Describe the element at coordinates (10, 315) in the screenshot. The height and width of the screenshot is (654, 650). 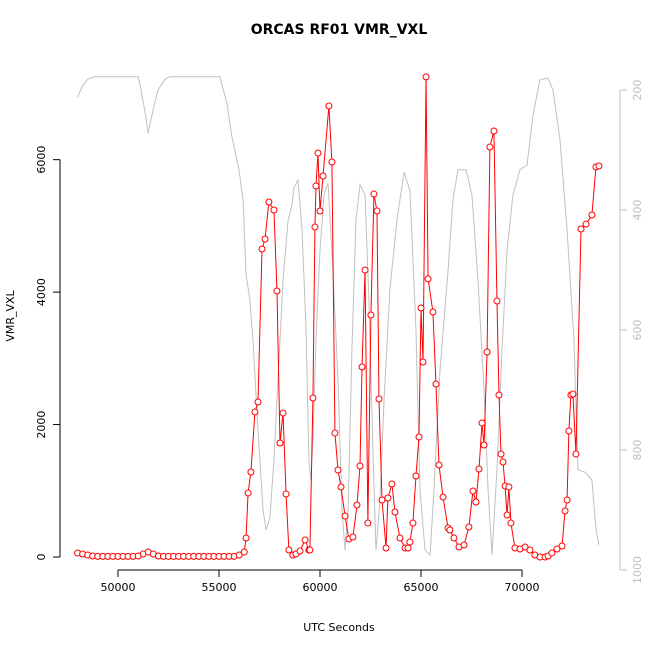
I see `y-axis-label: VMR_VXL` at that location.